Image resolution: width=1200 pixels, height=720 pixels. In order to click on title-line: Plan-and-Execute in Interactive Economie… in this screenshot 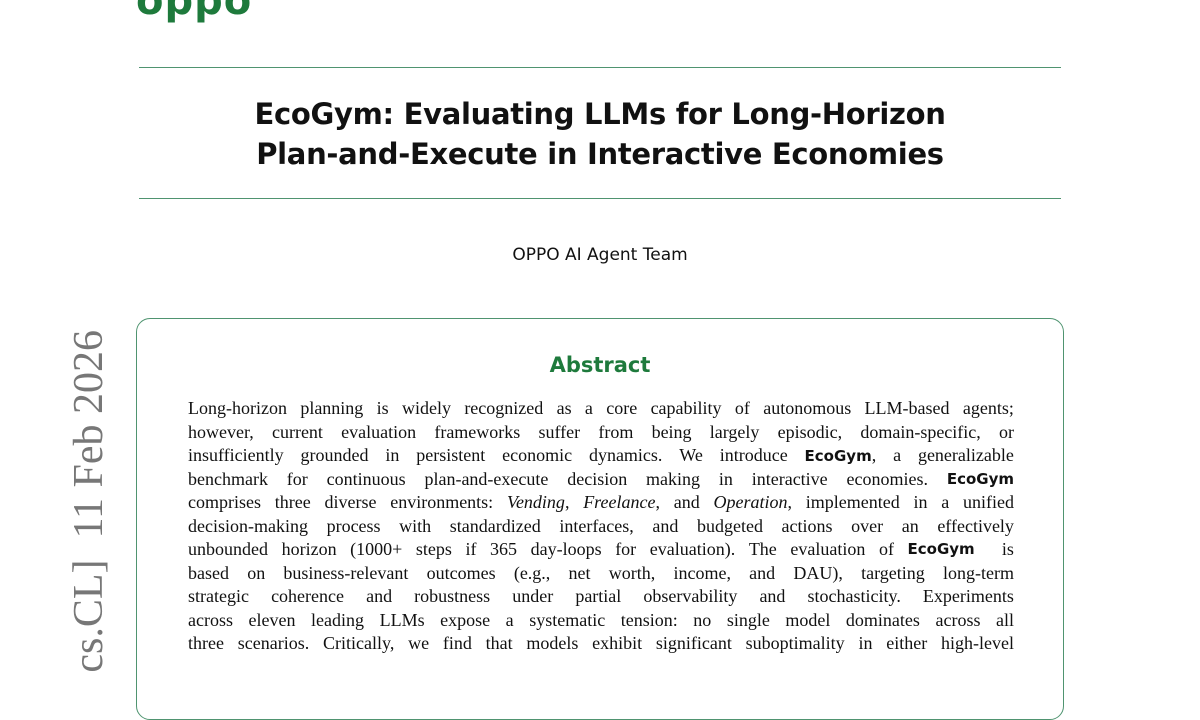, I will do `click(600, 154)`.